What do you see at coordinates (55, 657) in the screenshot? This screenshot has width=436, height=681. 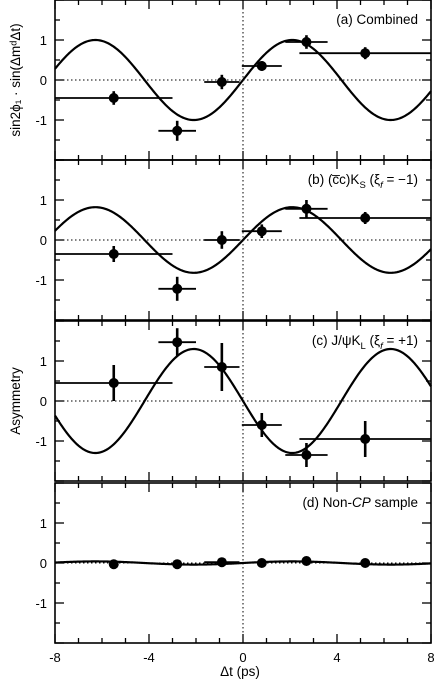 I see `x-tick-label: -8` at bounding box center [55, 657].